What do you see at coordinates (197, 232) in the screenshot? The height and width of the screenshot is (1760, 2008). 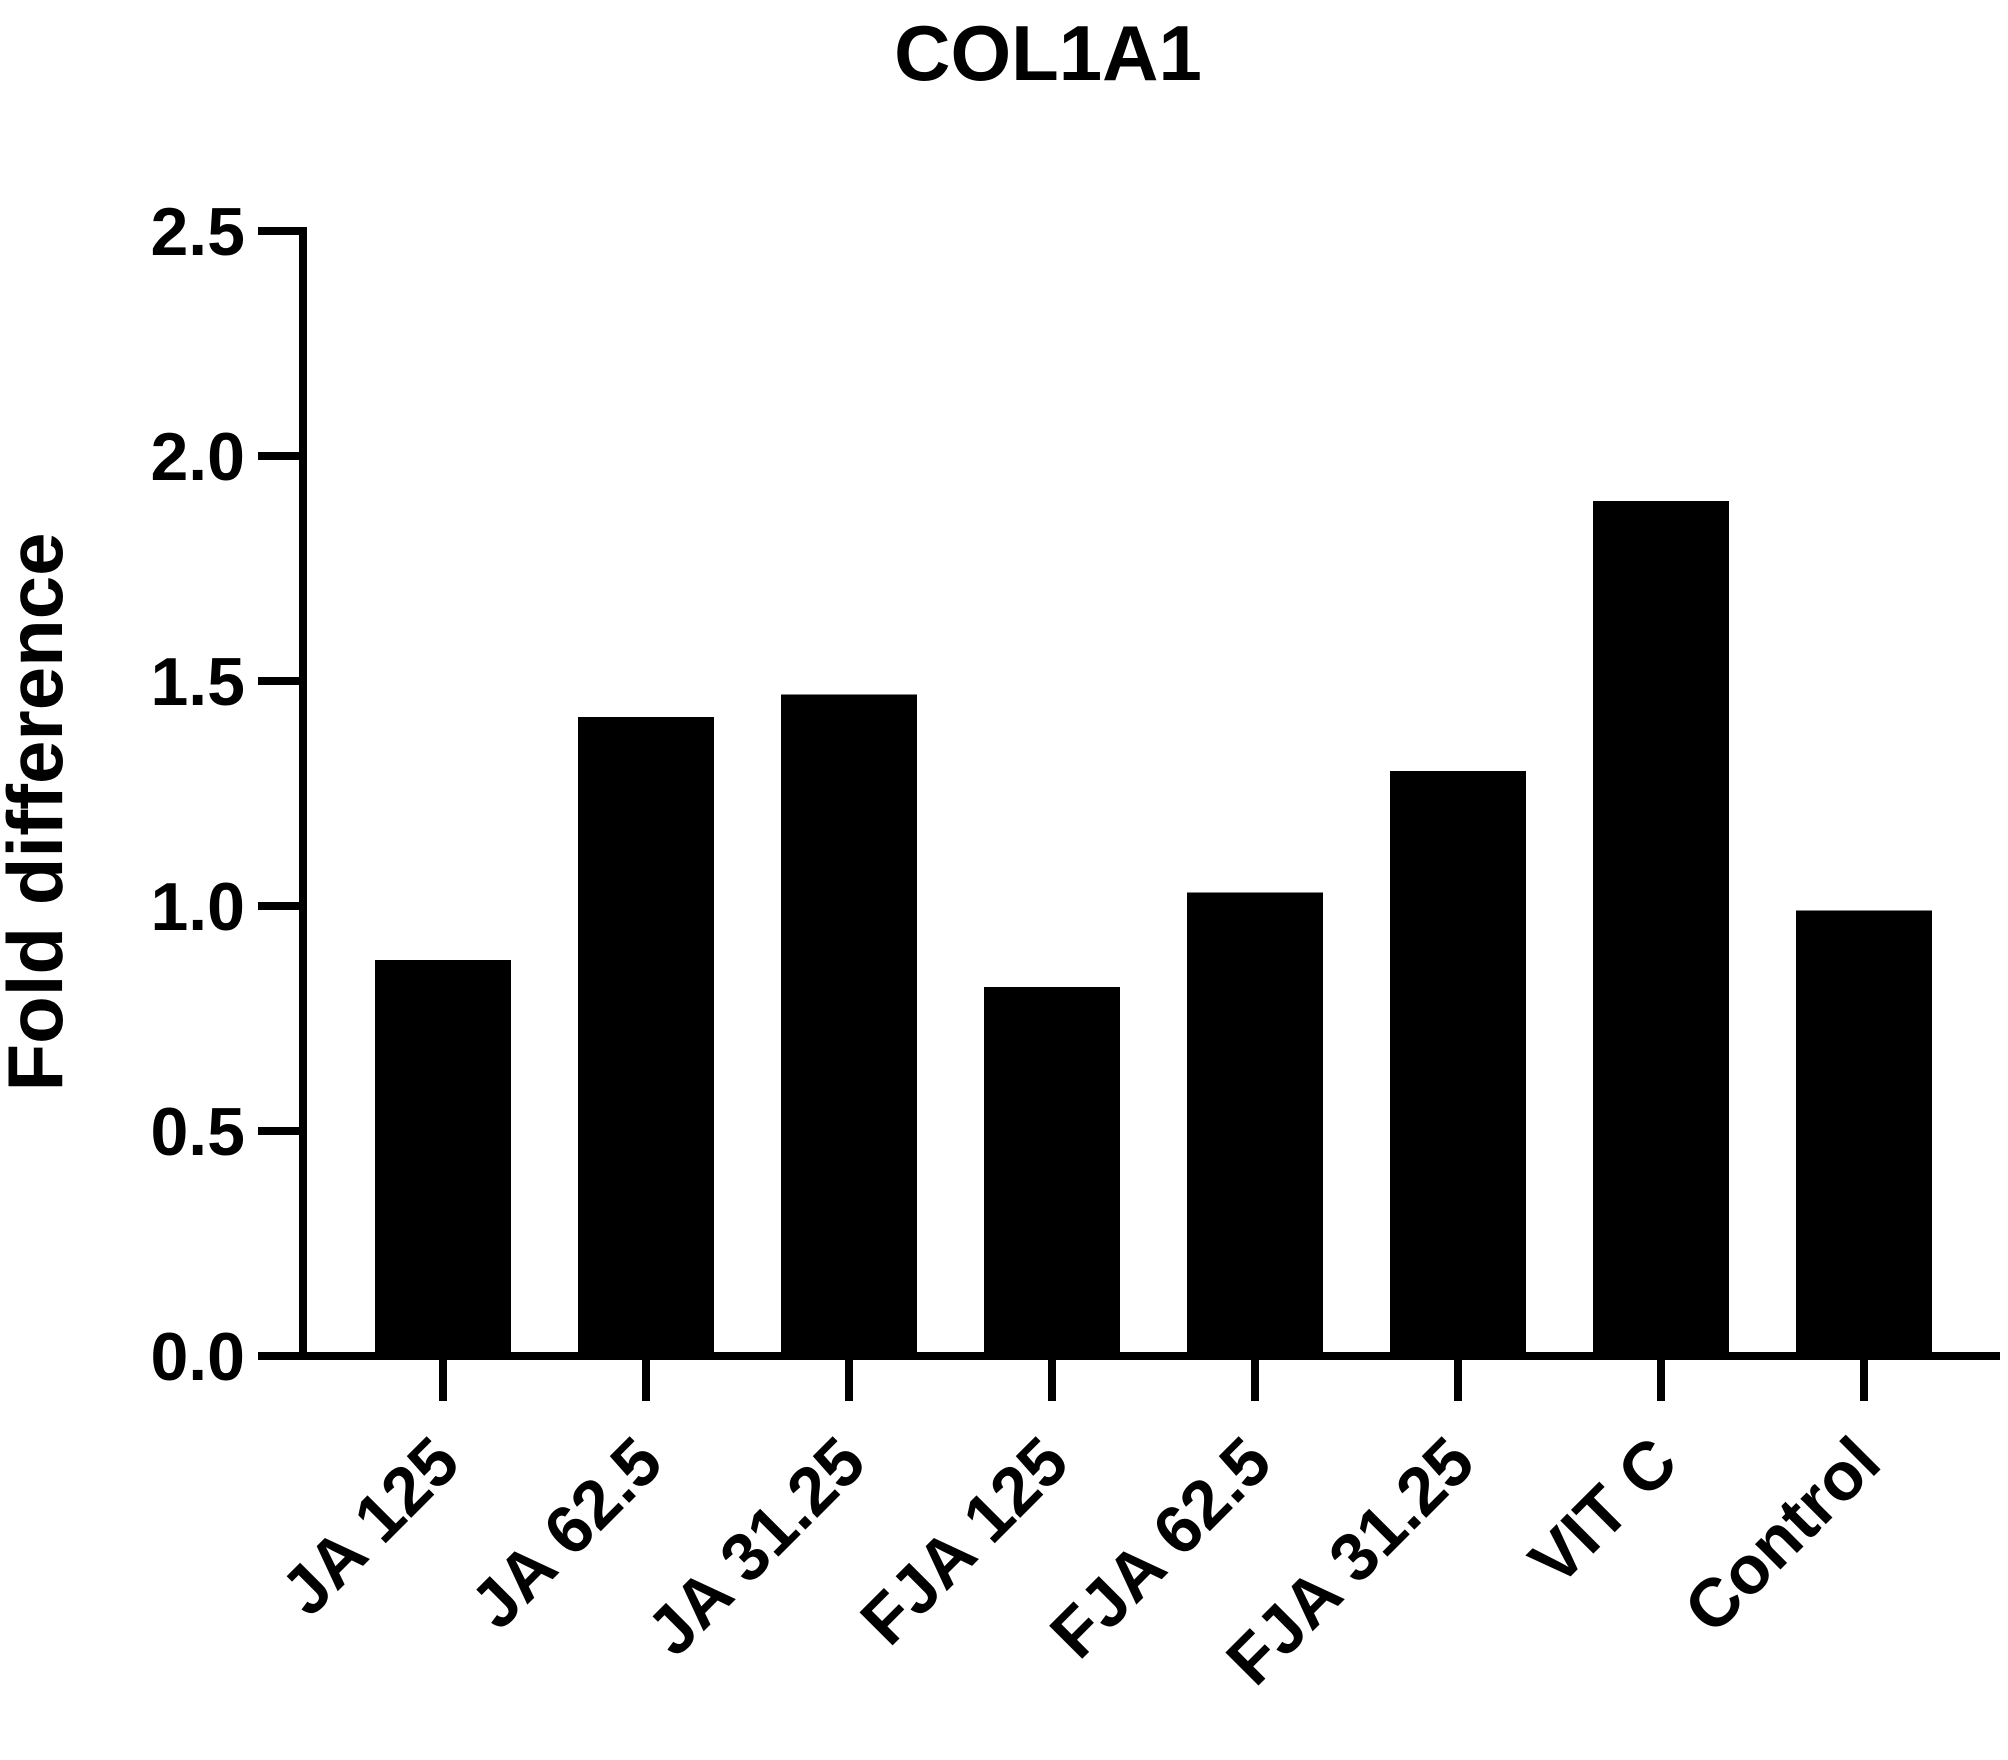 I see `y-tick-label: 2.5` at bounding box center [197, 232].